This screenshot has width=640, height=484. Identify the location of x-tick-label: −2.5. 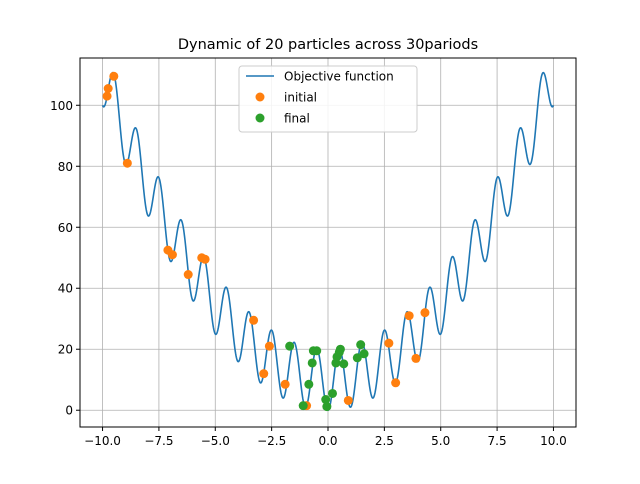
(271, 441).